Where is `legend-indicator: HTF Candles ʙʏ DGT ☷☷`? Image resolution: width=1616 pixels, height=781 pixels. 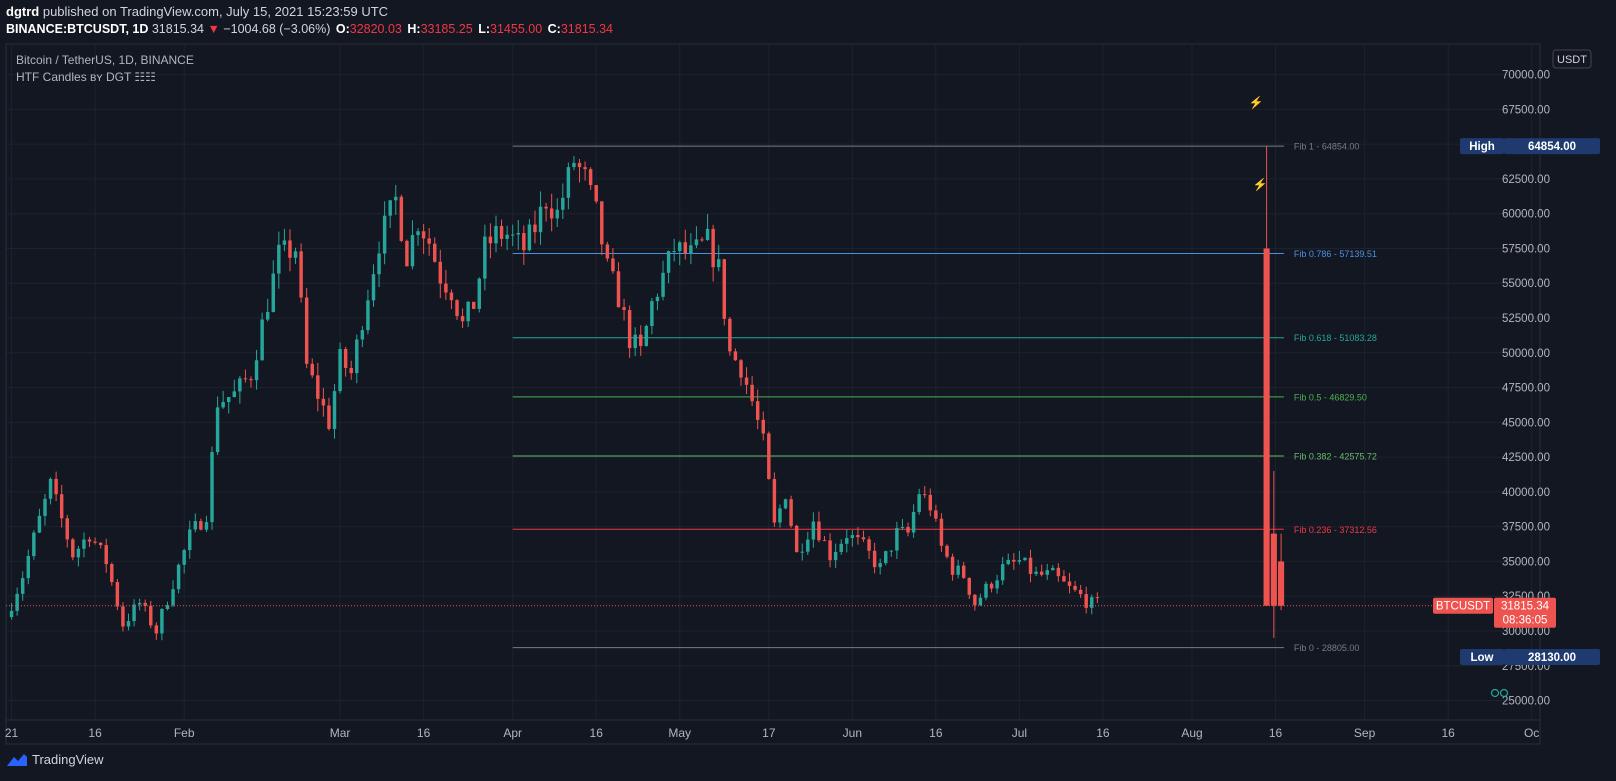
legend-indicator: HTF Candles ʙʏ DGT ☷☷ is located at coordinates (86, 77).